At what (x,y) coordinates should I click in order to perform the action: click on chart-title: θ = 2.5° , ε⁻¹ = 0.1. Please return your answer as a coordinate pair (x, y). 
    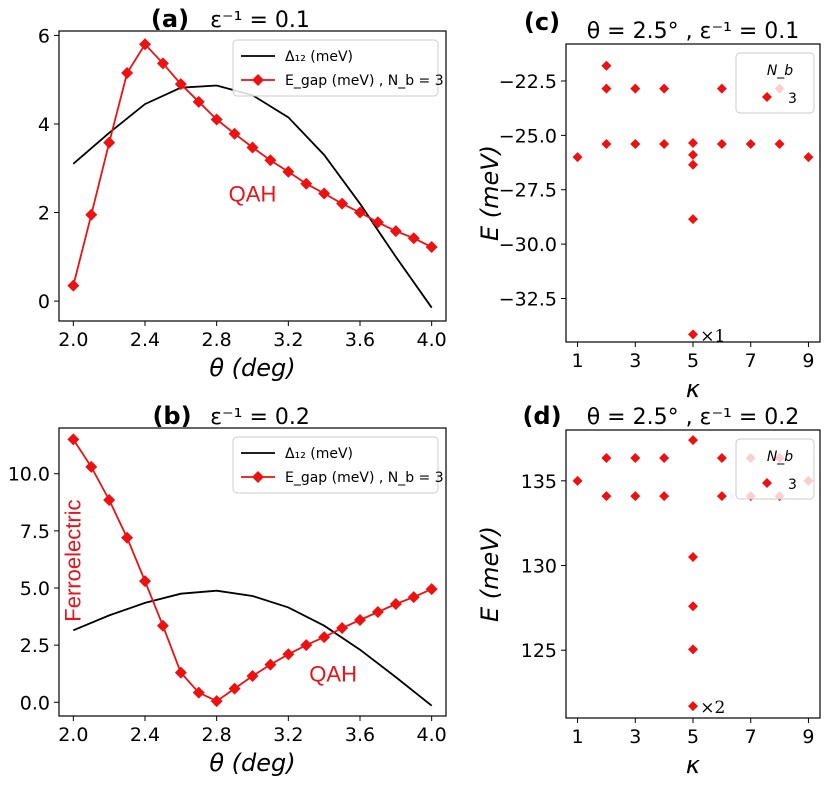
    Looking at the image, I should click on (693, 31).